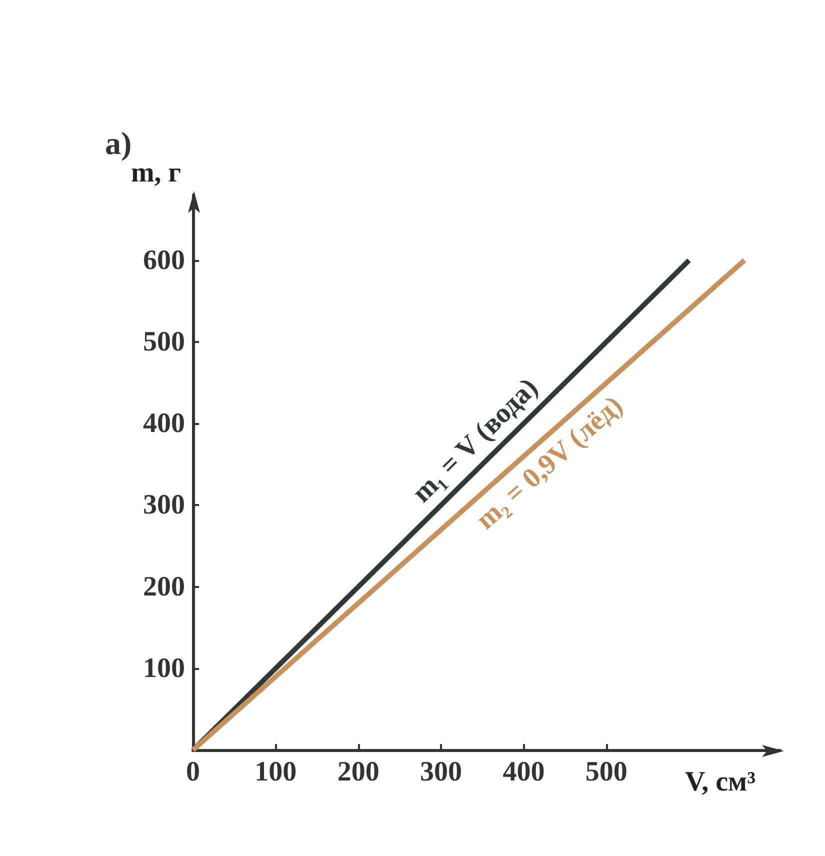  I want to click on y-tick-label: 400, so click(164, 424).